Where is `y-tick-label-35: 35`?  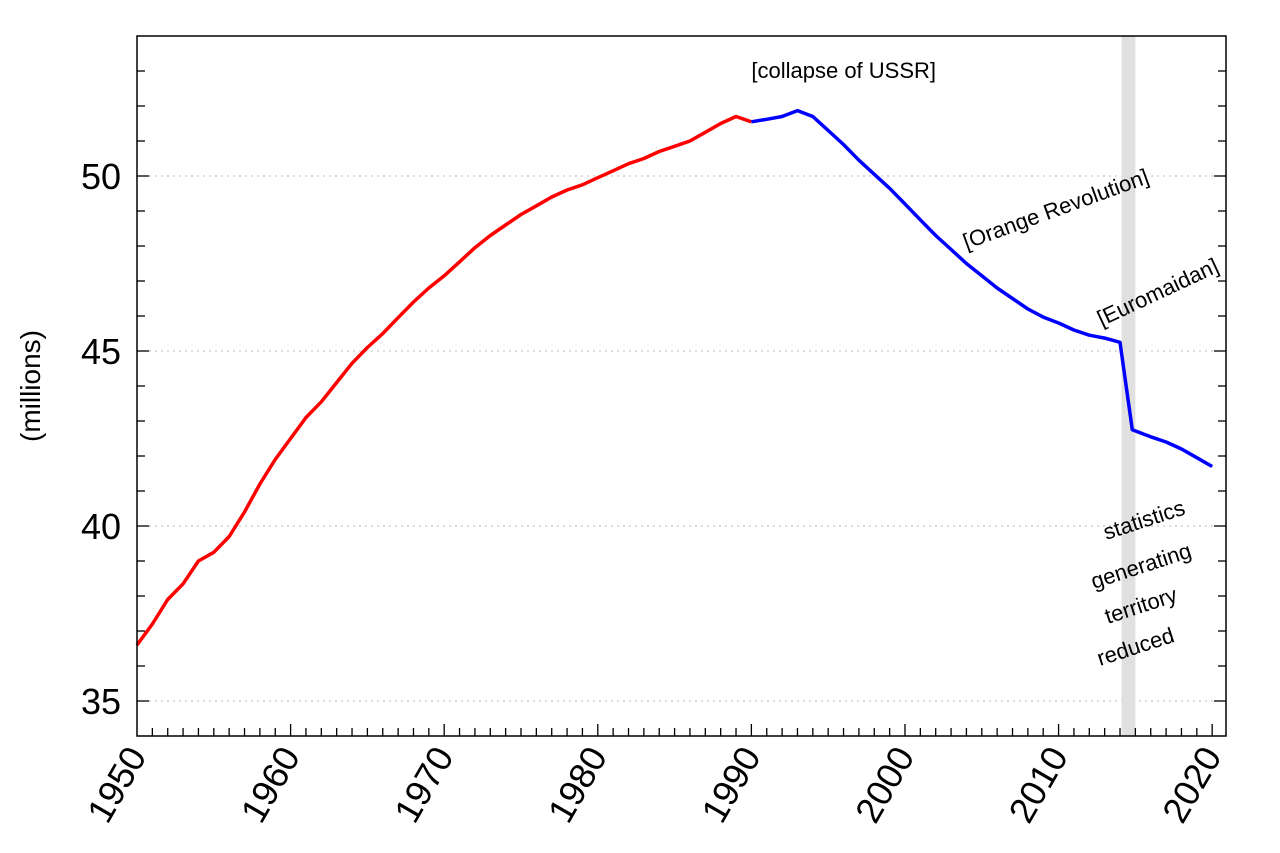
y-tick-label-35: 35 is located at coordinates (101, 701).